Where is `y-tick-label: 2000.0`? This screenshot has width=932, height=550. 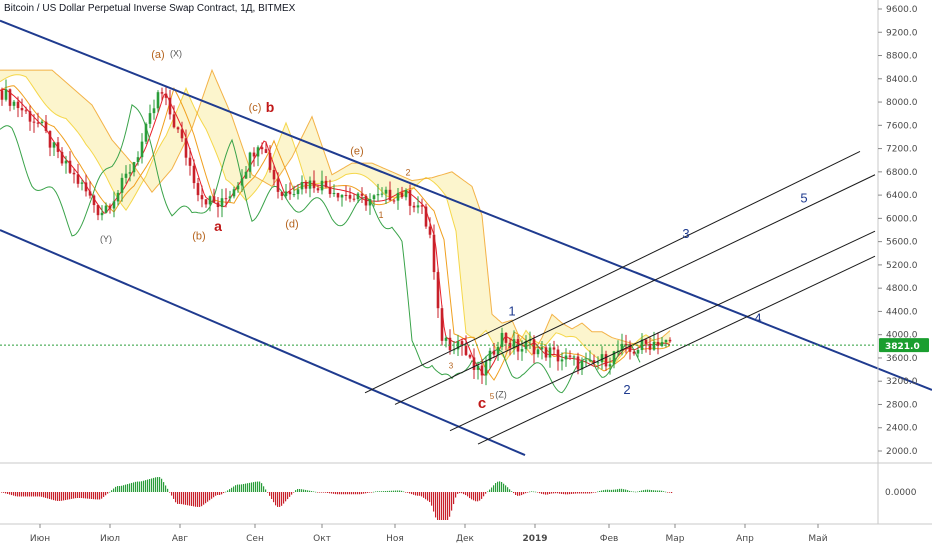
y-tick-label: 2000.0 is located at coordinates (902, 452).